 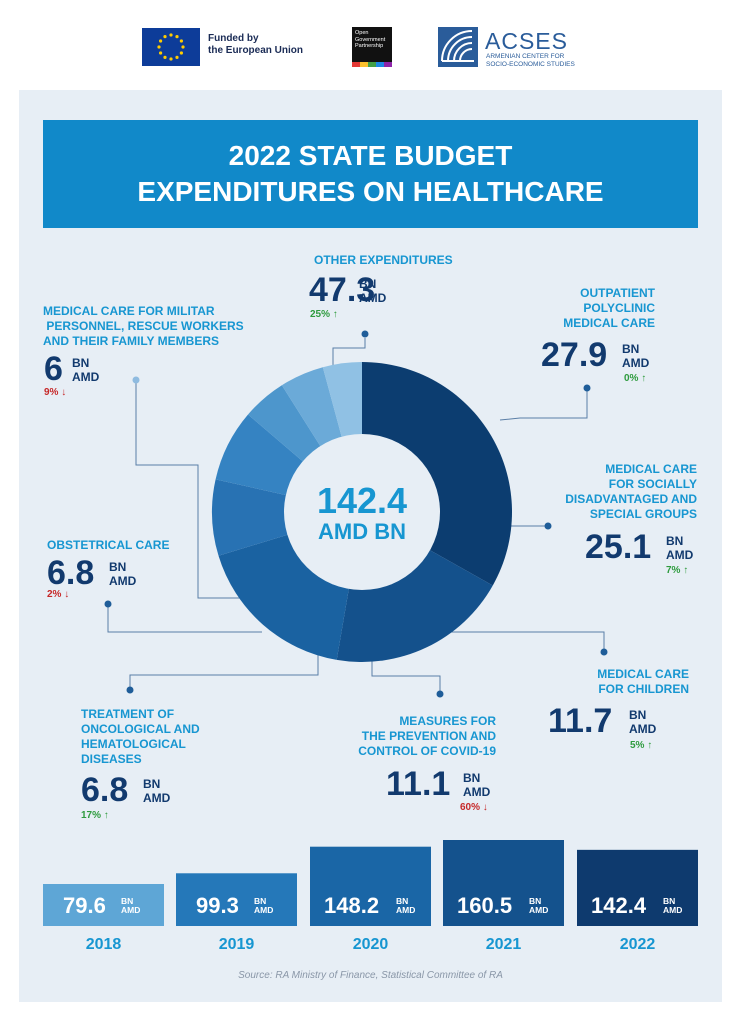 I want to click on eu-flag-icon, so click(x=171, y=47).